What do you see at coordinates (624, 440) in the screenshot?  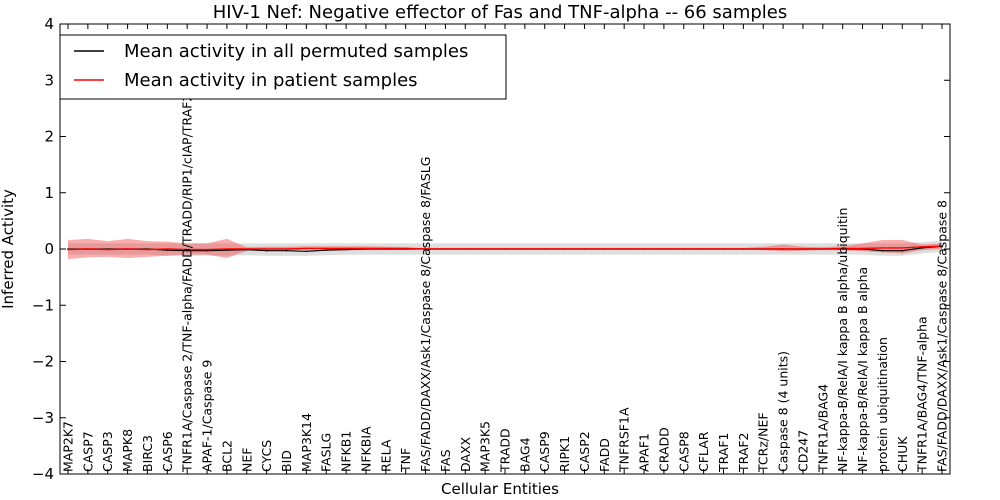 I see `x-tick-label: TNFRSF1A` at bounding box center [624, 440].